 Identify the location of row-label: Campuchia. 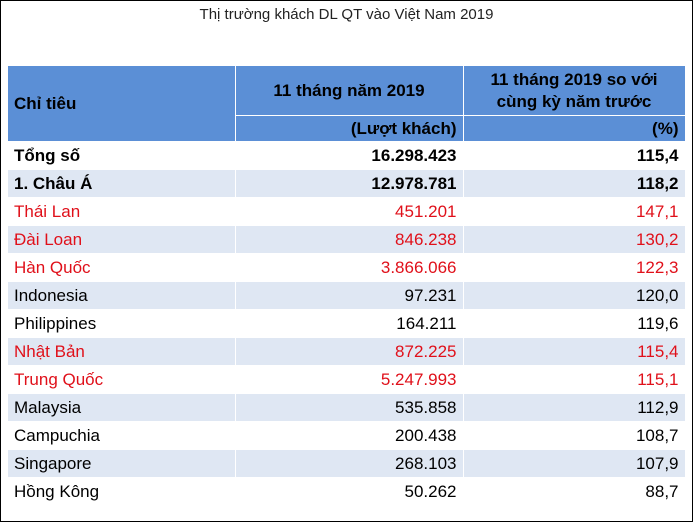
(122, 435).